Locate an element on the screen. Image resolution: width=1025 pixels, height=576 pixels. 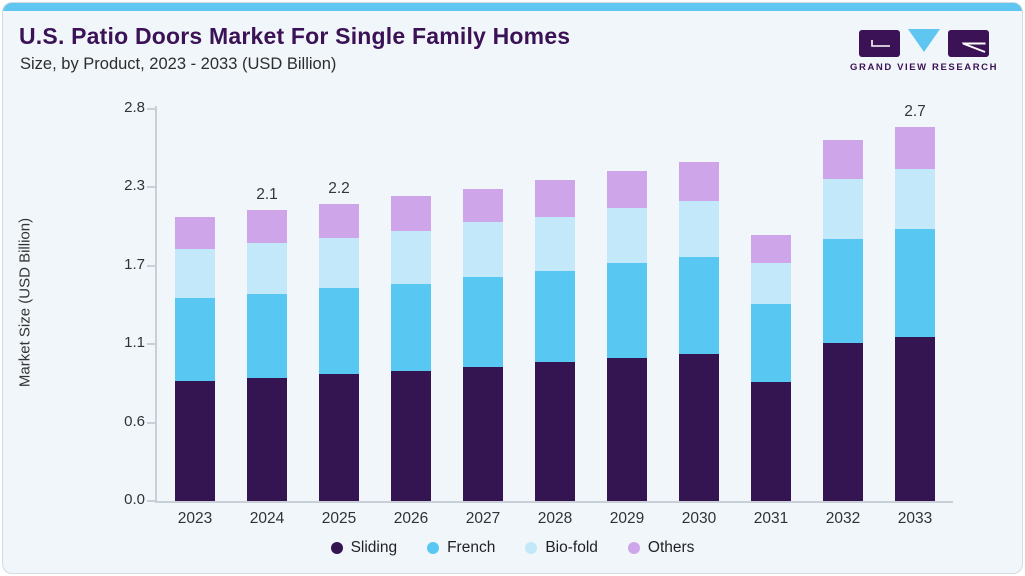
bar-segment-others-2029 is located at coordinates (627, 189).